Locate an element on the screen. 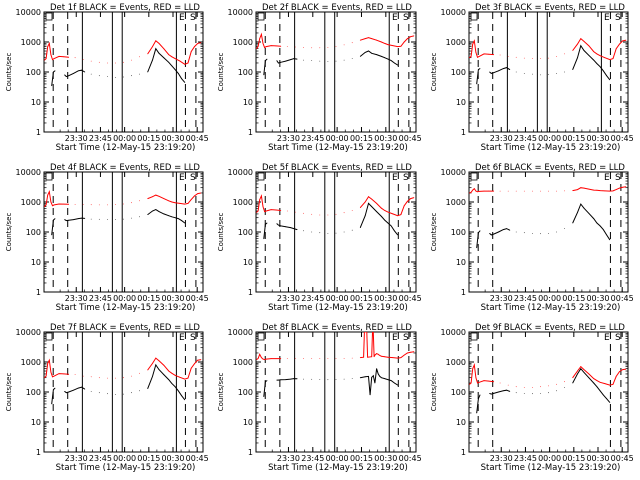  x-tick-label: 00:30 is located at coordinates (385, 458).